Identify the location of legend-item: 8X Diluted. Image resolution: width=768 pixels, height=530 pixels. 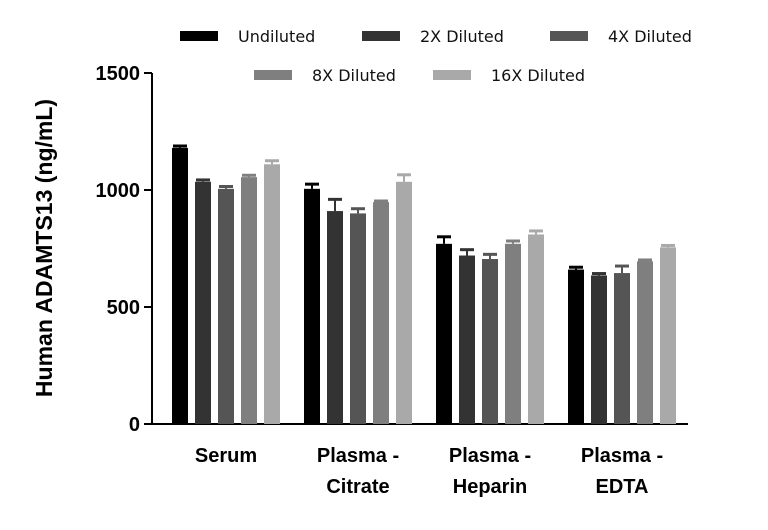
(325, 75).